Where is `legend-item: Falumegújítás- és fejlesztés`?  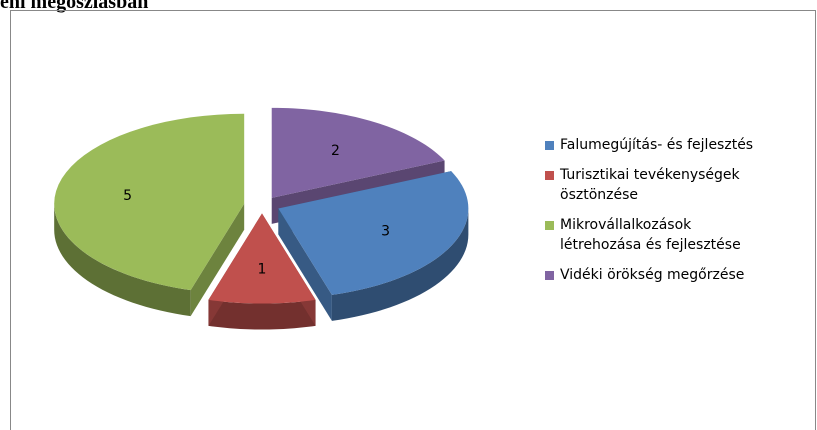 legend-item: Falumegújítás- és fejlesztés is located at coordinates (651, 145).